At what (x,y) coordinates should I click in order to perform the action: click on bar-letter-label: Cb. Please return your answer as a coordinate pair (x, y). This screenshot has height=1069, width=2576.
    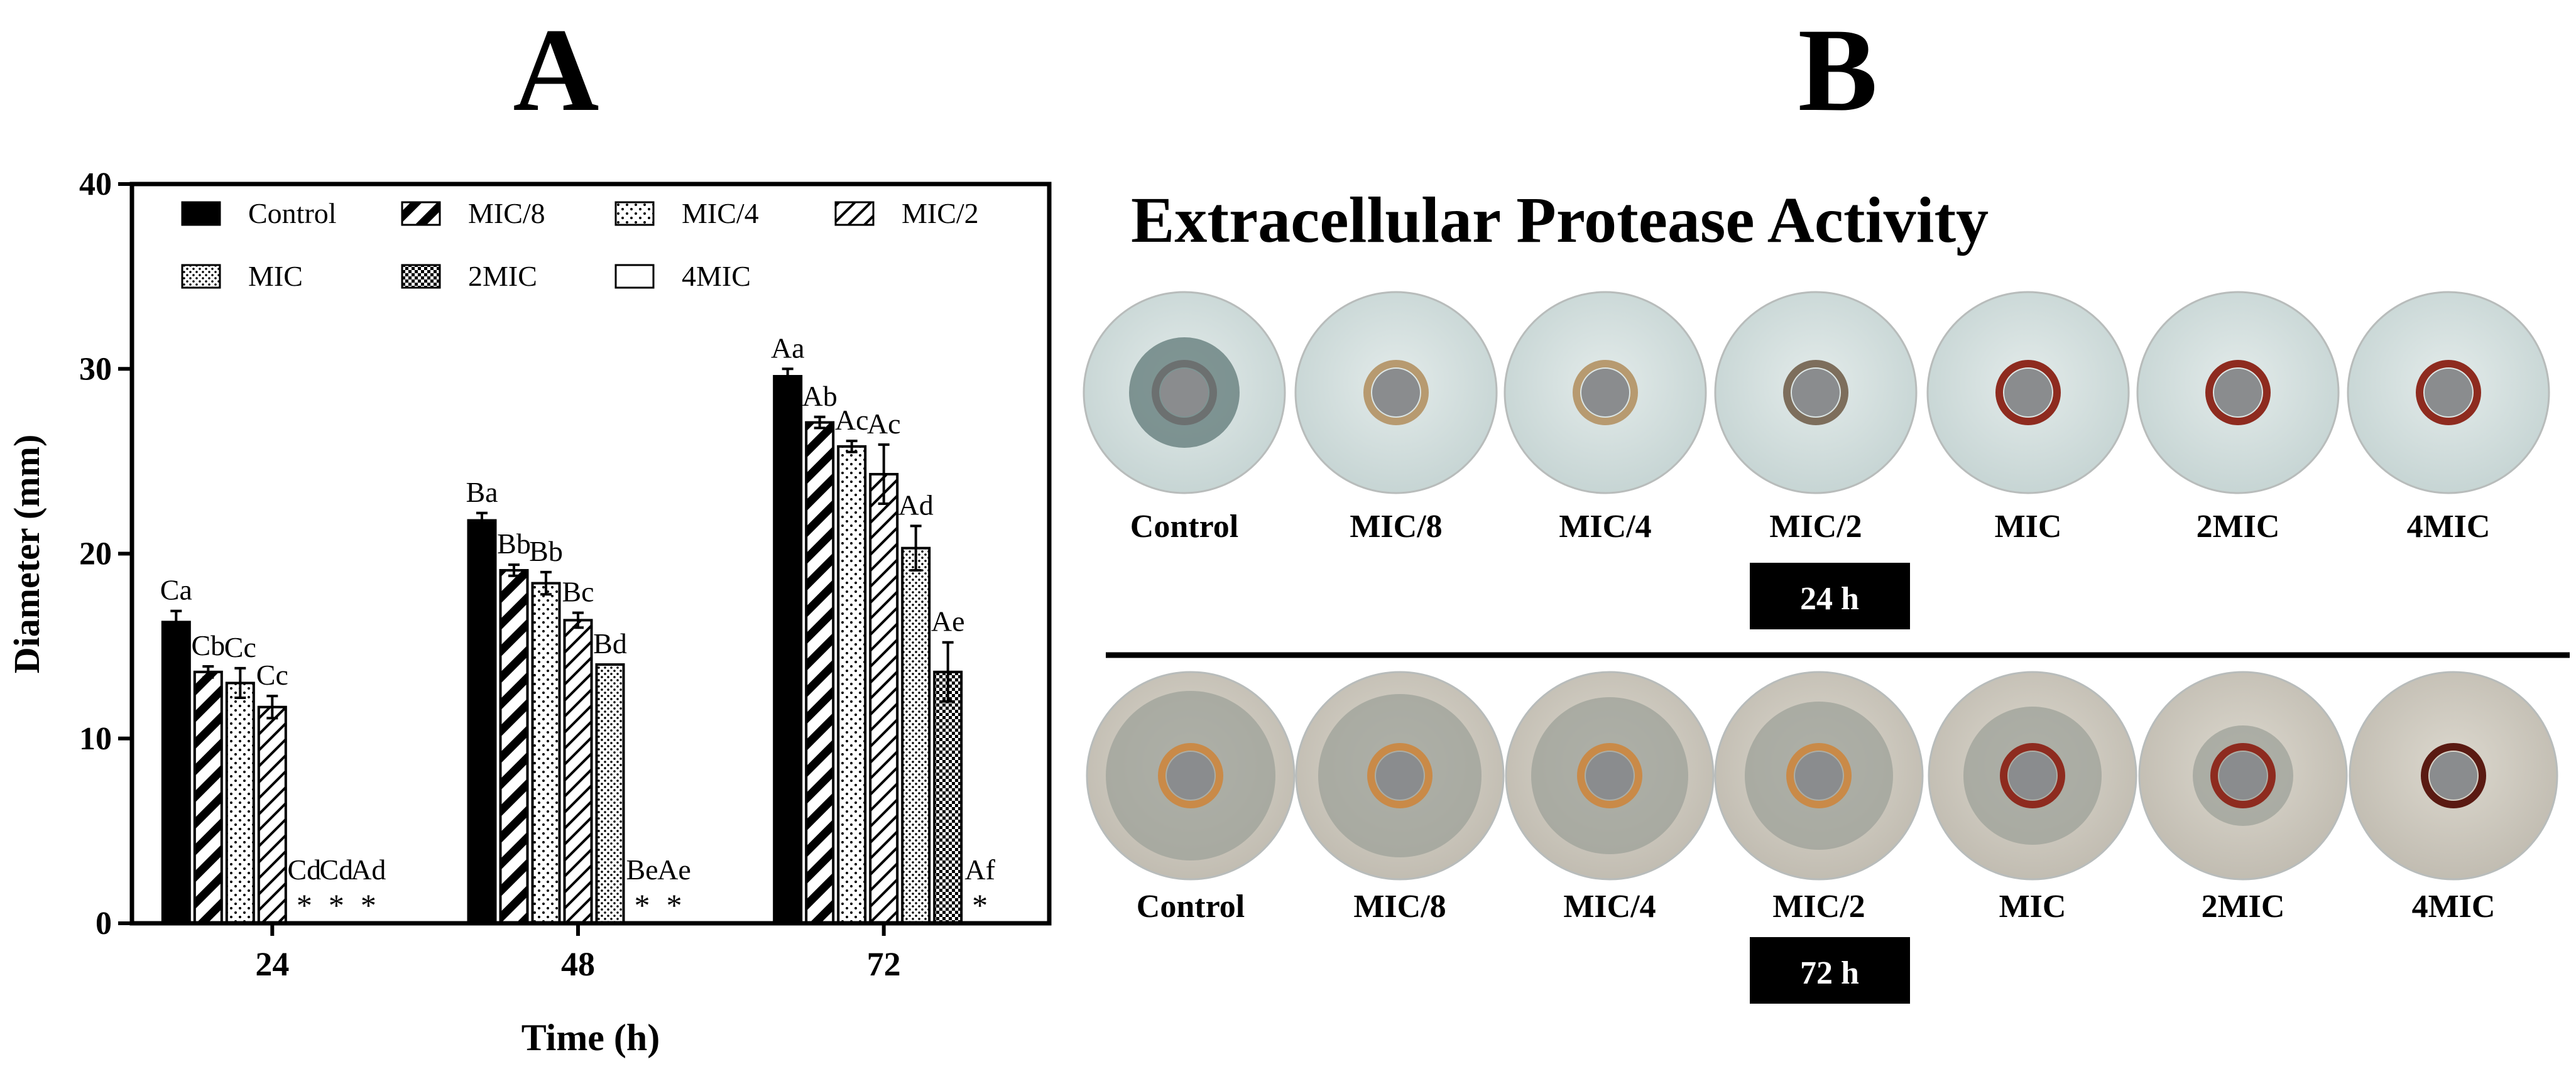
    Looking at the image, I should click on (208, 645).